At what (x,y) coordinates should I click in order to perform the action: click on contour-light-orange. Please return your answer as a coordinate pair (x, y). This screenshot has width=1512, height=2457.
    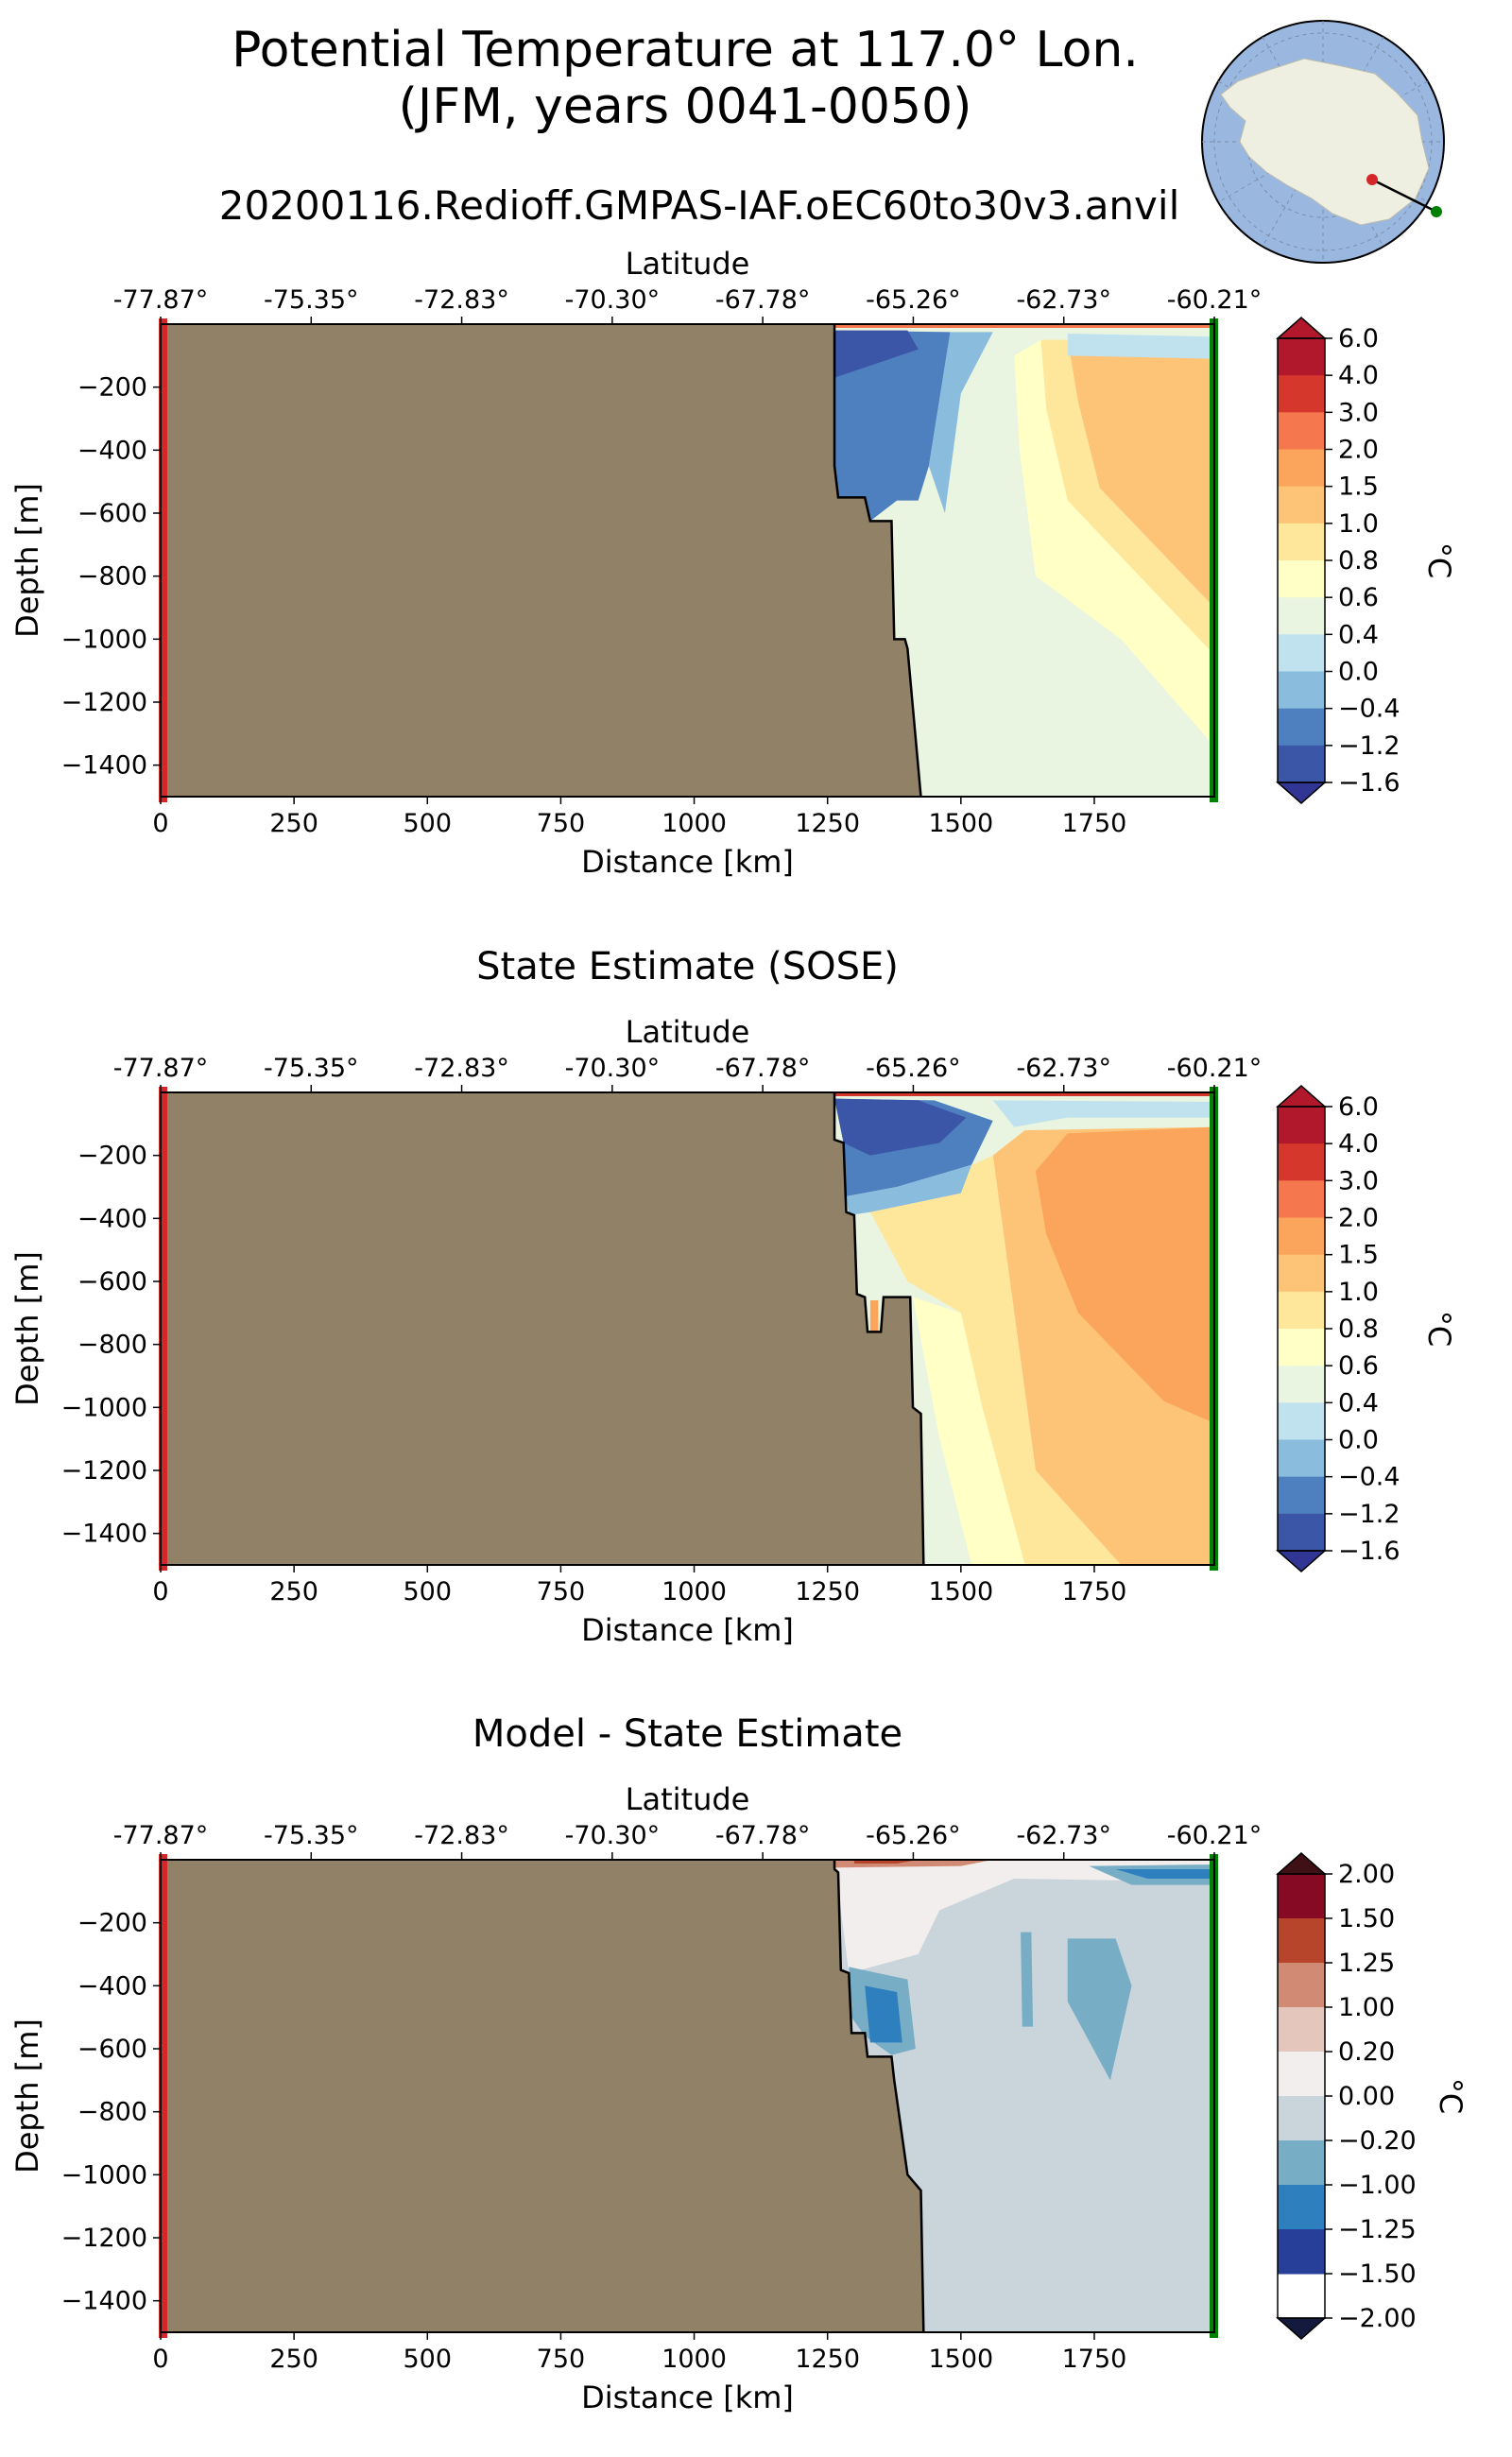
    Looking at the image, I should click on (1140, 473).